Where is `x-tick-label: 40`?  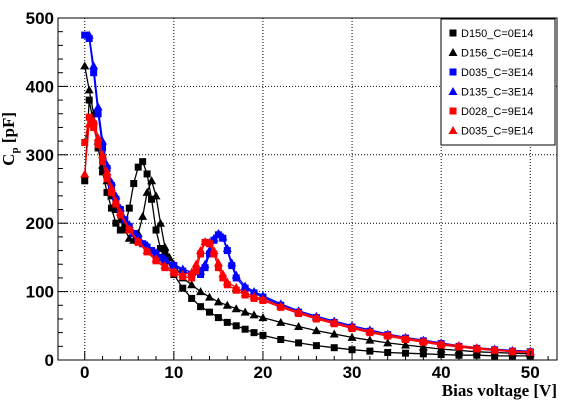
x-tick-label: 40 is located at coordinates (441, 372).